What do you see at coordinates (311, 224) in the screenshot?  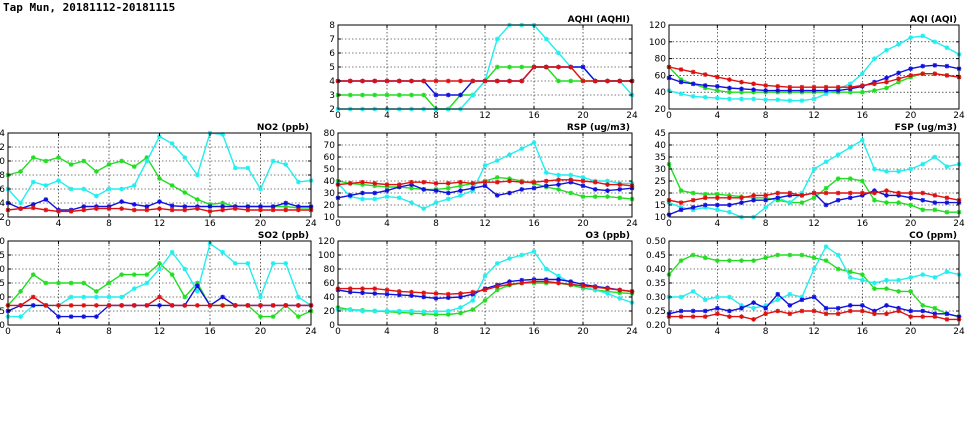 I see `no2-x-tick-label: 24` at bounding box center [311, 224].